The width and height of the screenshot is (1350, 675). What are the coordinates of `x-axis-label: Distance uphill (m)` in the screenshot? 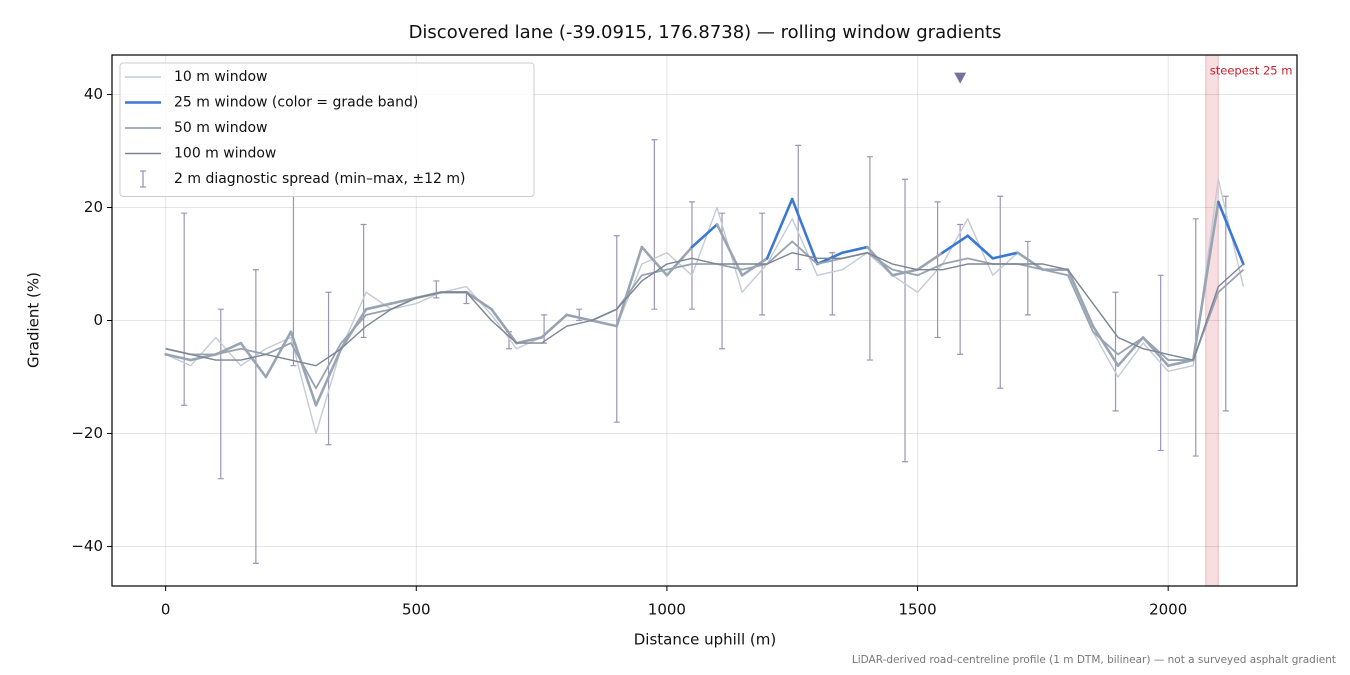 It's located at (705, 640).